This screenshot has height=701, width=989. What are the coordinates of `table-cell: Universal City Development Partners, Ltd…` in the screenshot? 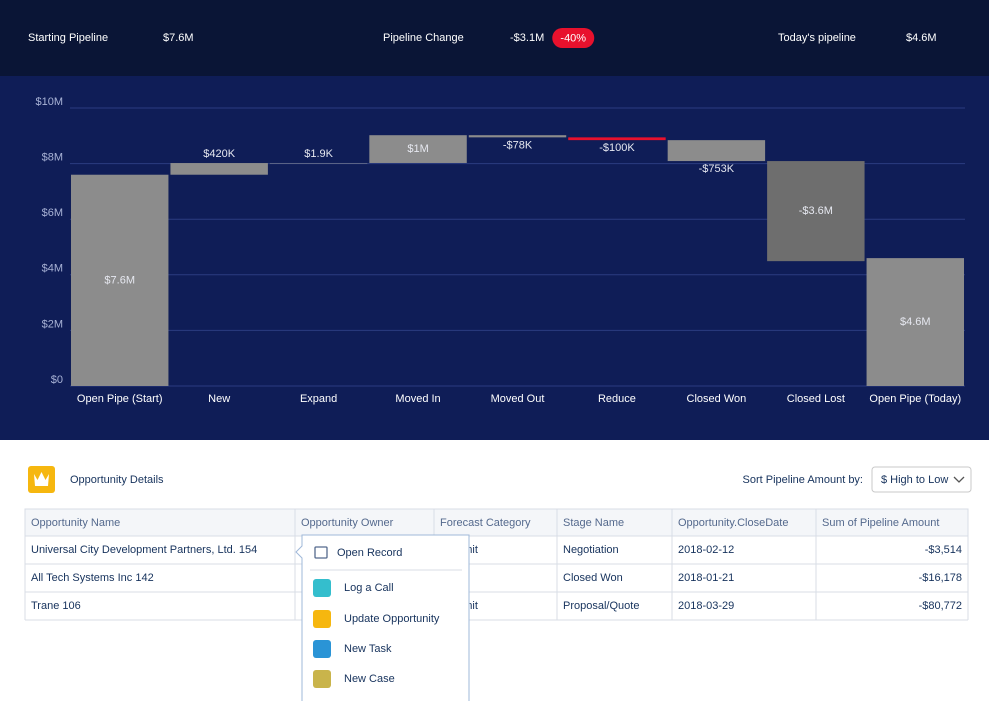 It's located at (144, 550).